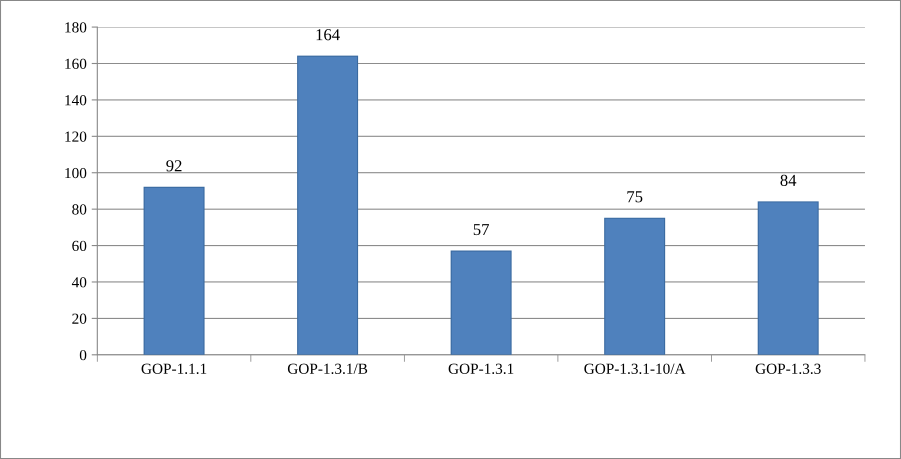  What do you see at coordinates (788, 369) in the screenshot?
I see `x-tick-label: GOP-1.3.3` at bounding box center [788, 369].